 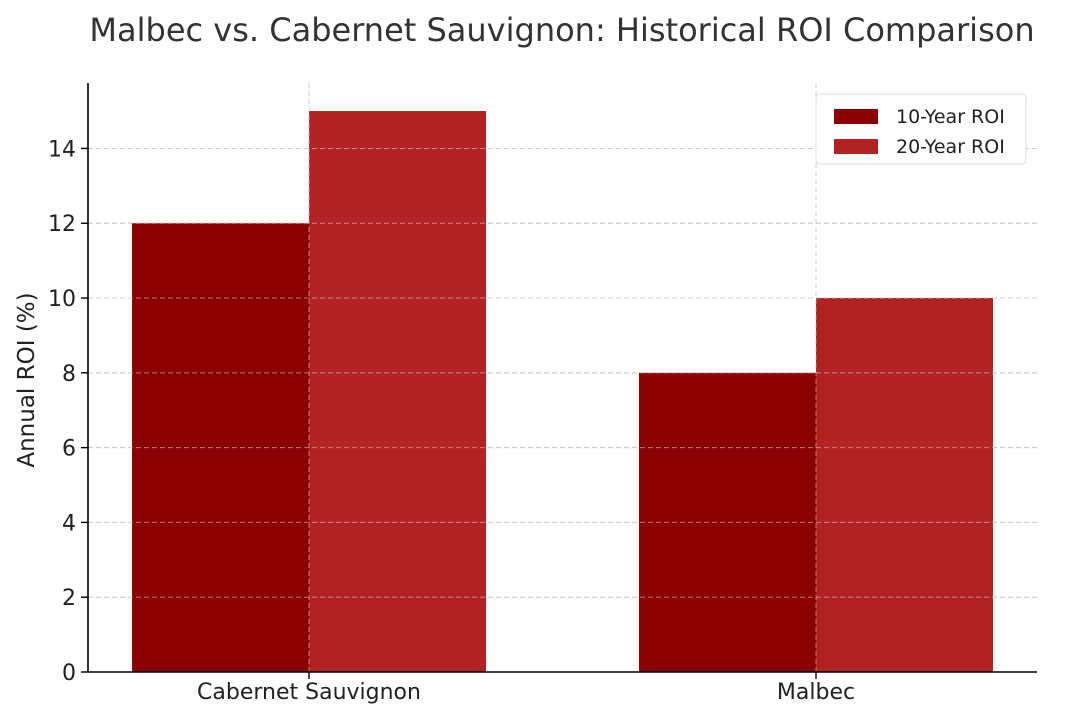 What do you see at coordinates (397, 392) in the screenshot?
I see `bar-20-year-cabernet-sauvignon` at bounding box center [397, 392].